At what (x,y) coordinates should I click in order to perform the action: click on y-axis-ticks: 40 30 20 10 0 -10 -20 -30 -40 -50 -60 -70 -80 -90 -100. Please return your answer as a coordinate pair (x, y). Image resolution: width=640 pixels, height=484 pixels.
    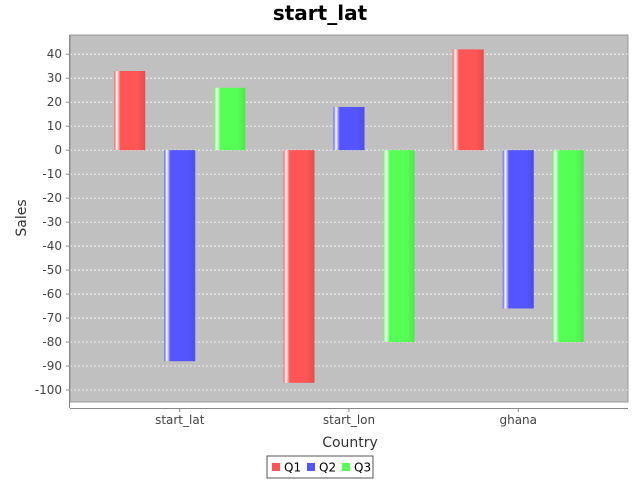
    Looking at the image, I should click on (52, 222).